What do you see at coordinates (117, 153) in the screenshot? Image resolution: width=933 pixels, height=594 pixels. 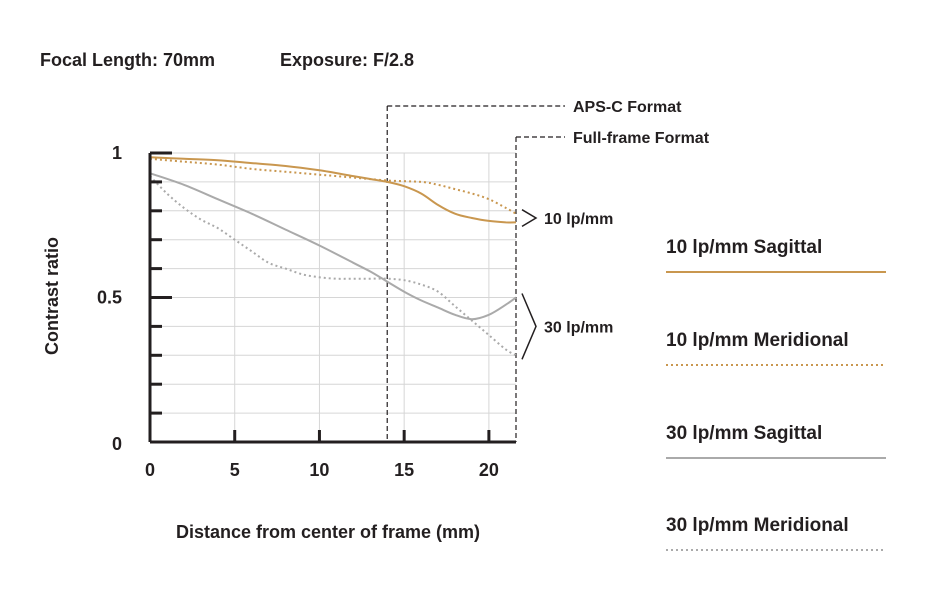 I see `y-tick-label: 1` at bounding box center [117, 153].